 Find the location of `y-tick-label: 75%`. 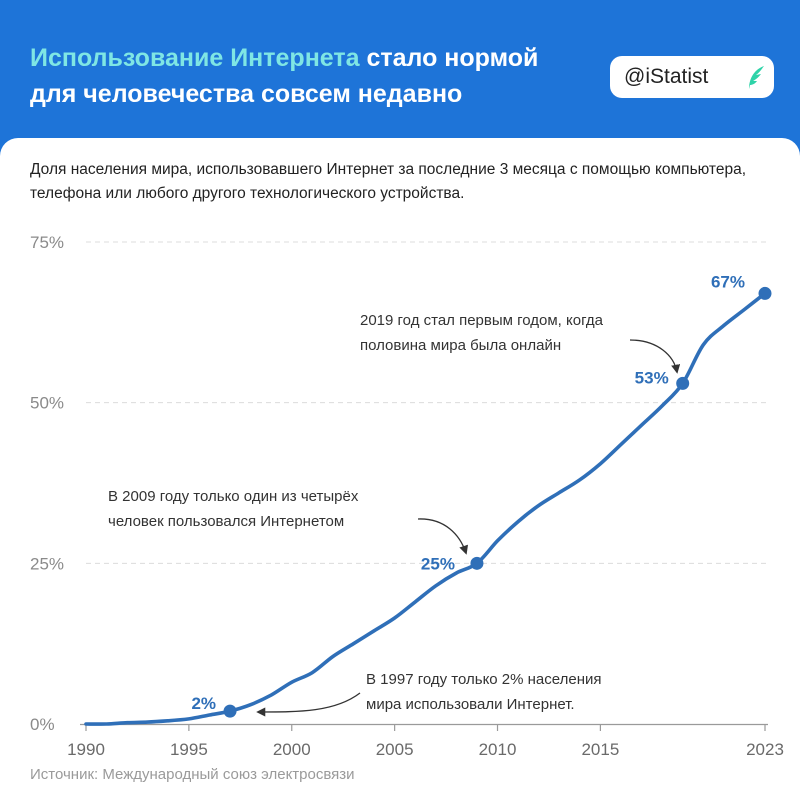

y-tick-label: 75% is located at coordinates (47, 242).